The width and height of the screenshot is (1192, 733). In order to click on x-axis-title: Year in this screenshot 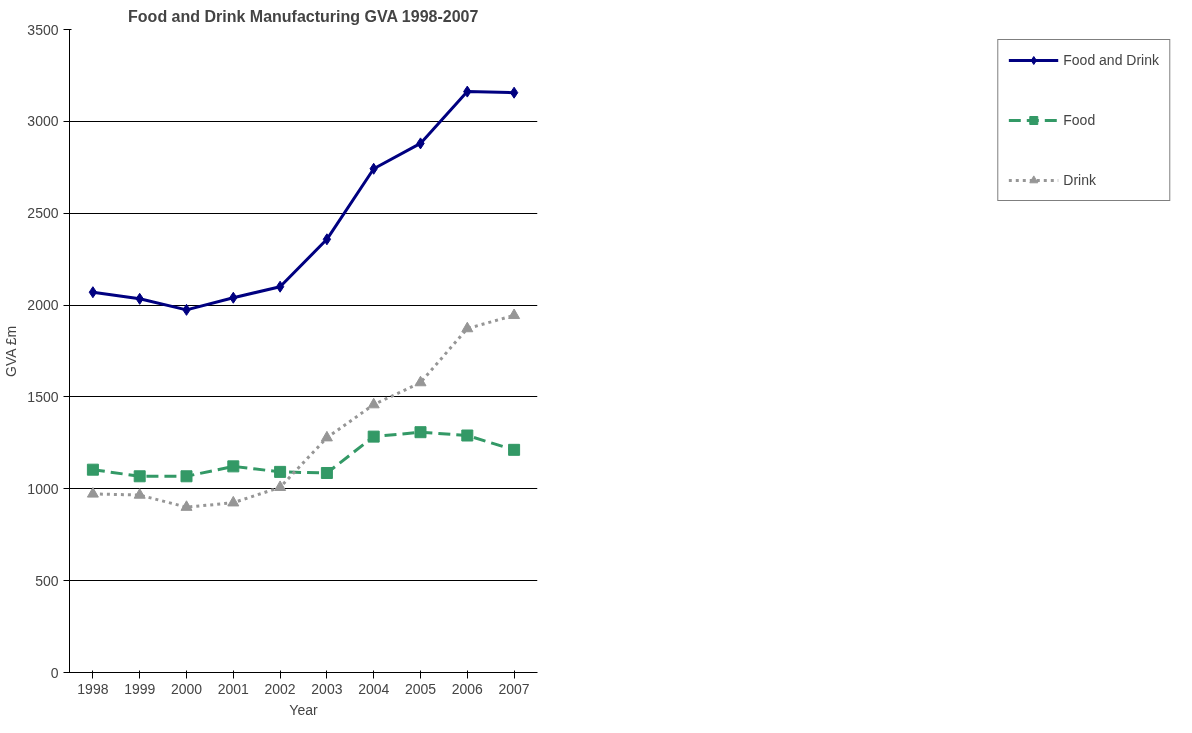, I will do `click(303, 709)`.